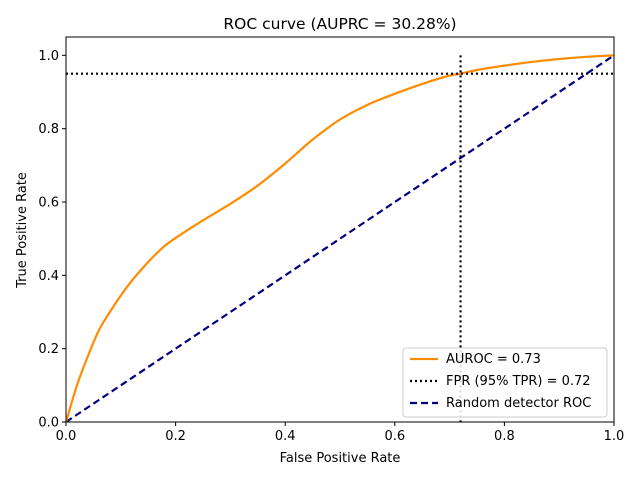 The width and height of the screenshot is (640, 480). I want to click on legend-frame, so click(505, 382).